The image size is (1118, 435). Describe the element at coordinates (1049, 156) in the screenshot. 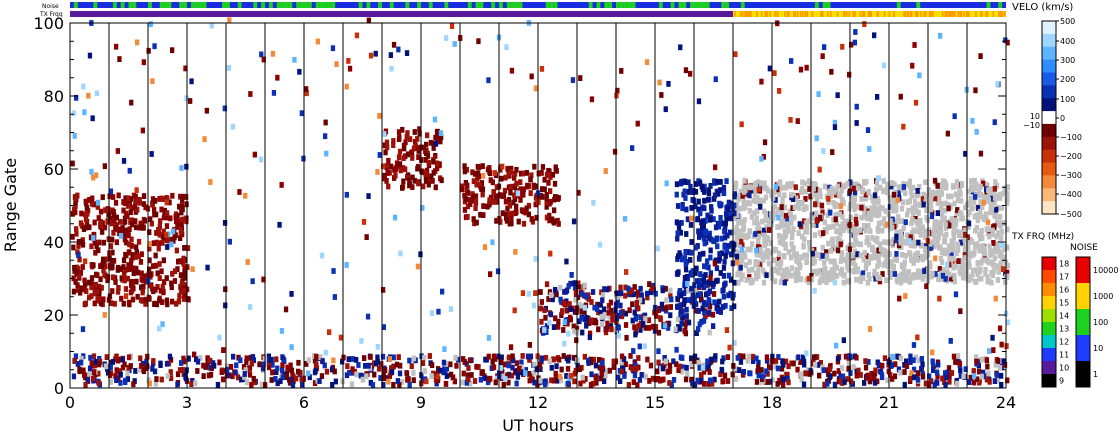

I see `velocity-colorbar-segment` at that location.